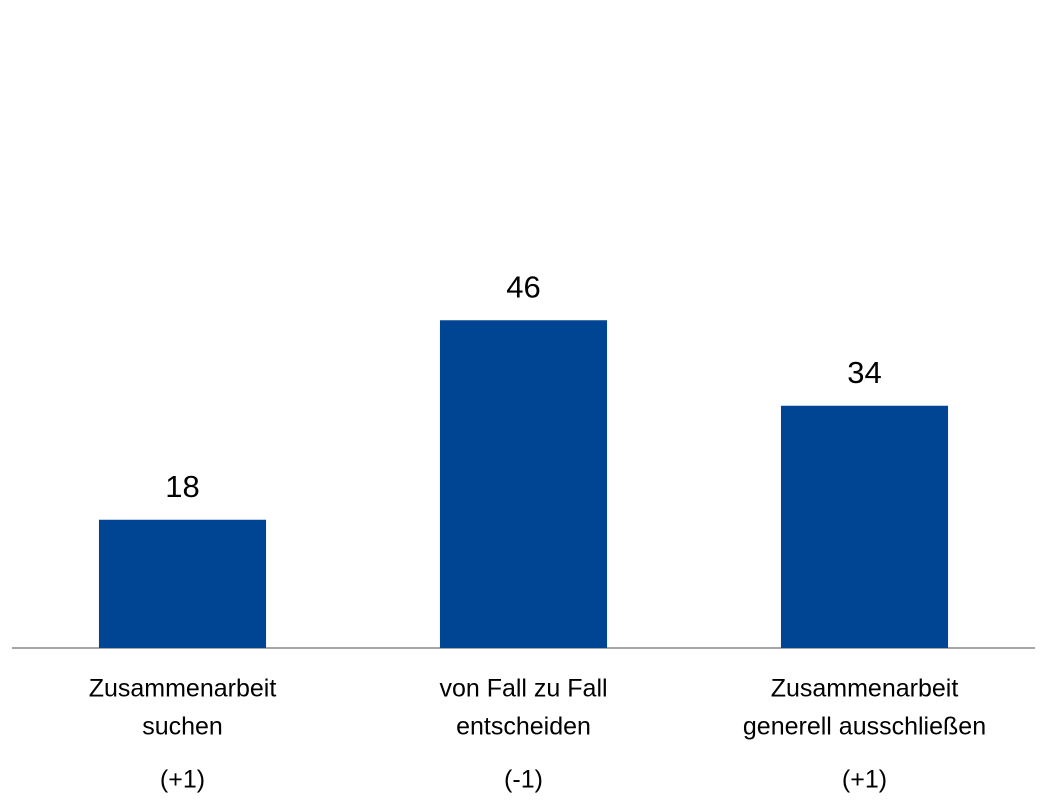  Describe the element at coordinates (523, 780) in the screenshot. I see `annotation: (-1)` at that location.